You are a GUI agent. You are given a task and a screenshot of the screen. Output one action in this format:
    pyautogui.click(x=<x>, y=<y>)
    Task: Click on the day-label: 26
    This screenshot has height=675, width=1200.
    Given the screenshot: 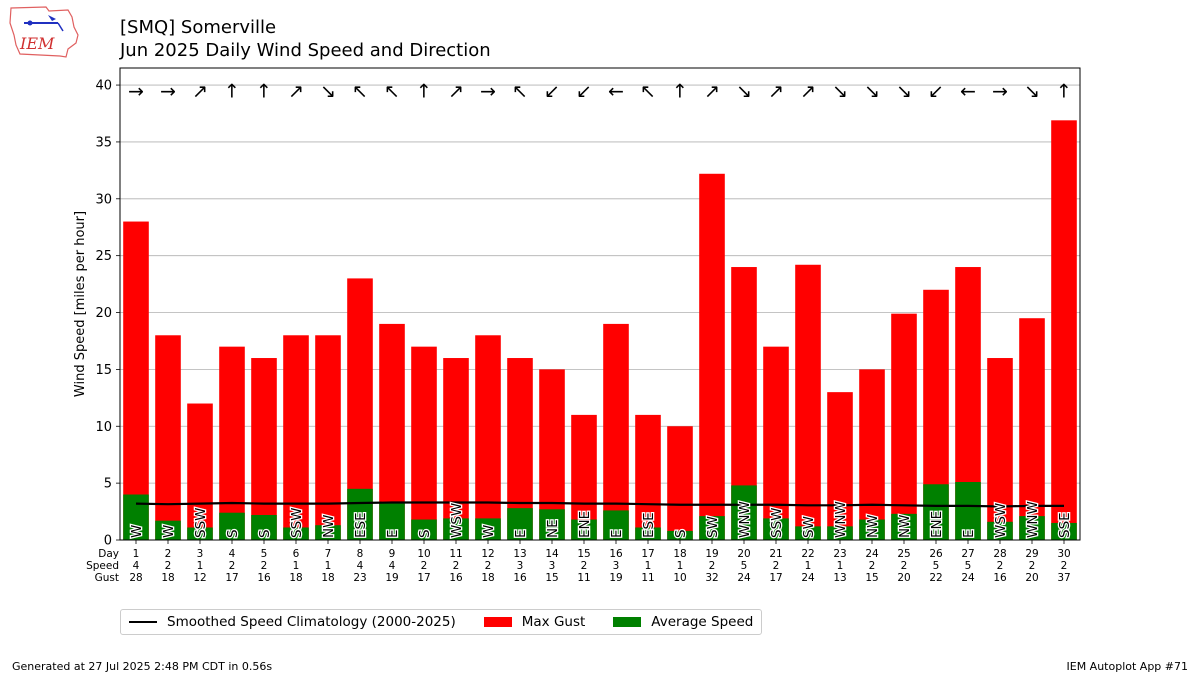 What is the action you would take?
    pyautogui.click(x=936, y=554)
    